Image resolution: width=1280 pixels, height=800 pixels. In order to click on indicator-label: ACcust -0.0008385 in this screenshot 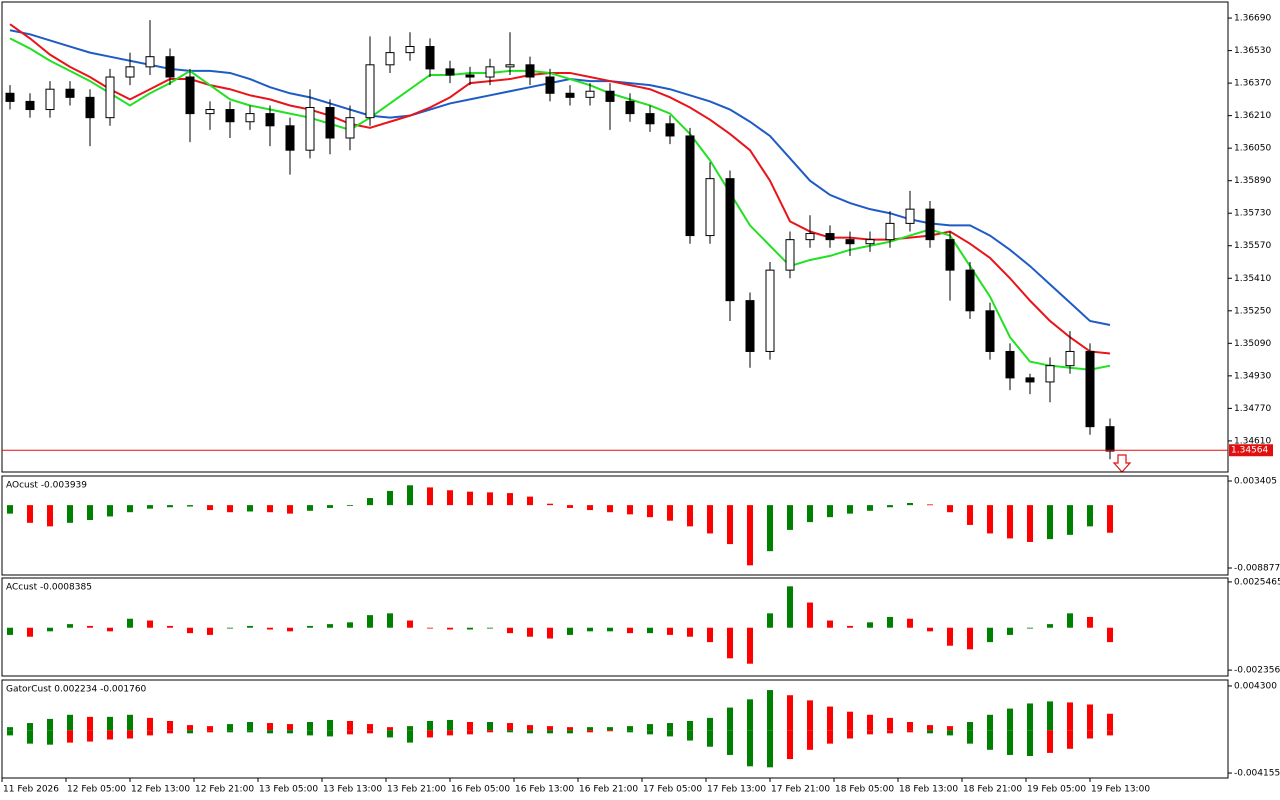, I will do `click(49, 588)`.